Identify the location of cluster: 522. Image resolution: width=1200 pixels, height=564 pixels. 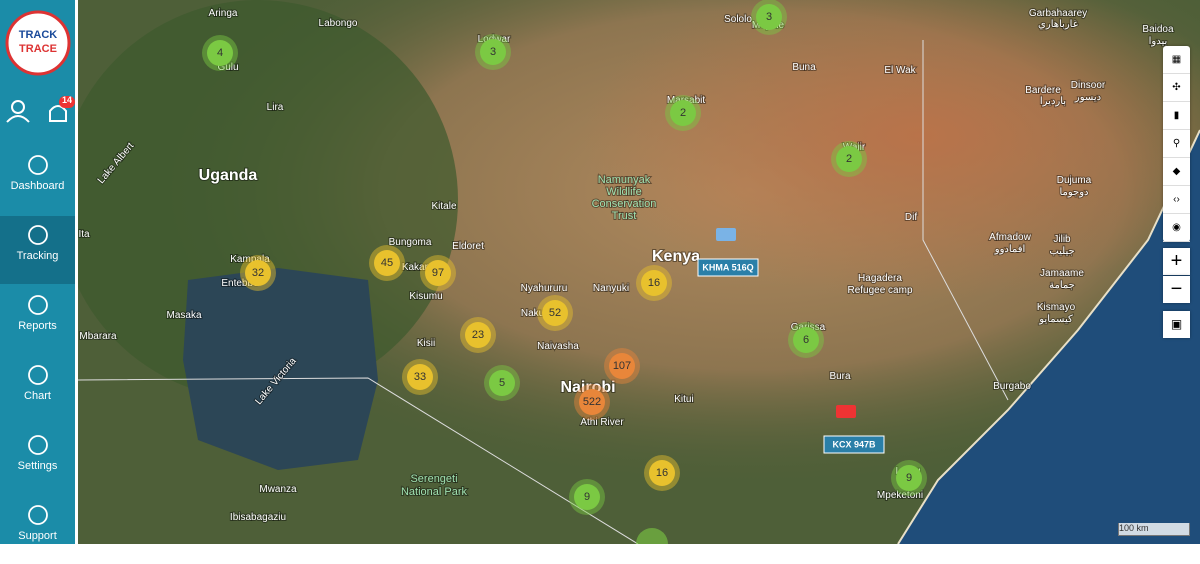
(592, 402).